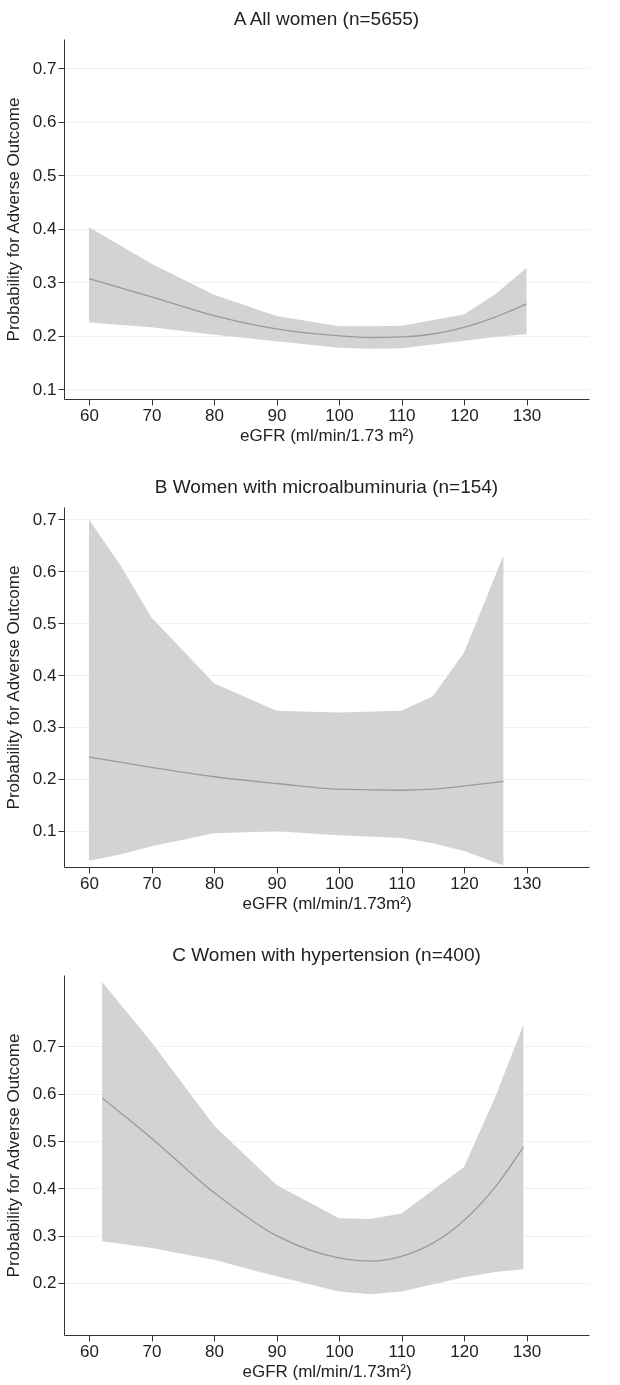  What do you see at coordinates (326, 954) in the screenshot?
I see `chart-title: C Women with hypertension (n=400)` at bounding box center [326, 954].